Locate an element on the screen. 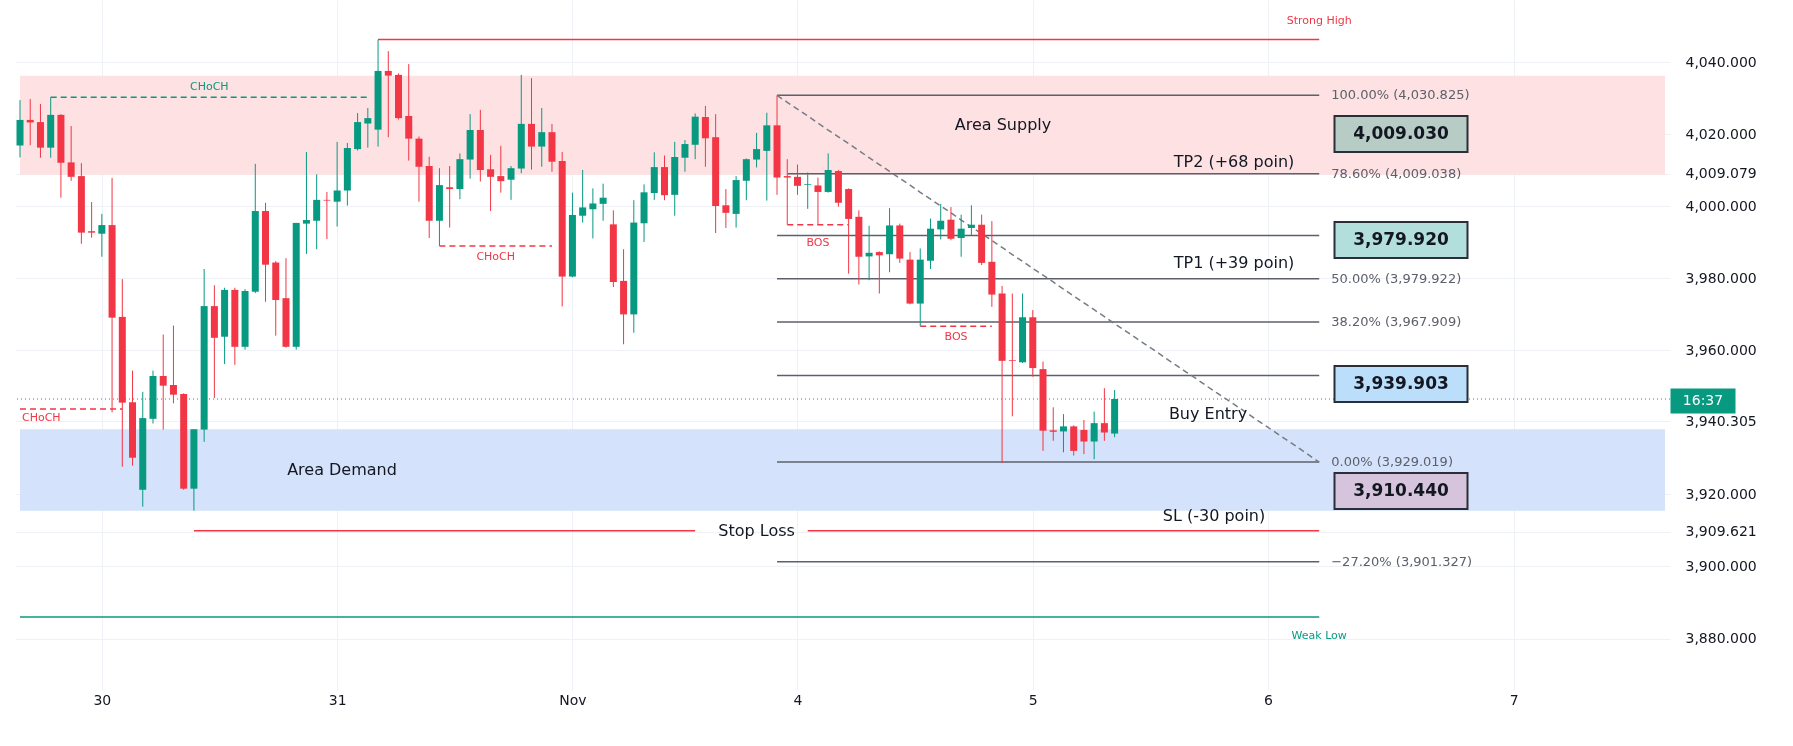 The image size is (1793, 746). series-label: 38.20% (3,967.909) is located at coordinates (1396, 321).